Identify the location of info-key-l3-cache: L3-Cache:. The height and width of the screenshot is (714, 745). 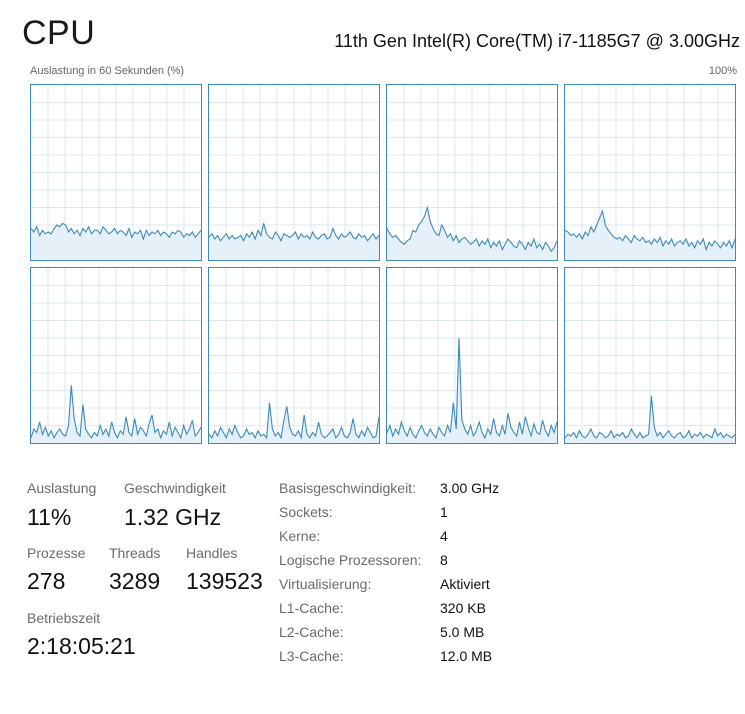
(311, 656).